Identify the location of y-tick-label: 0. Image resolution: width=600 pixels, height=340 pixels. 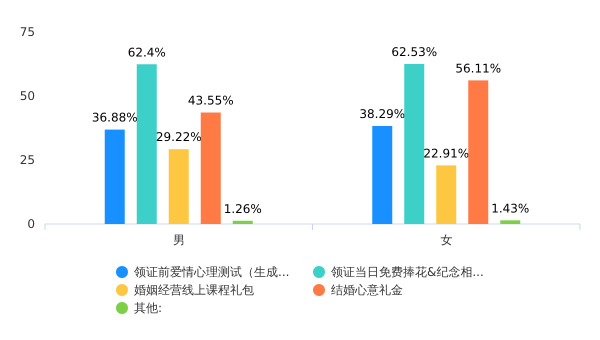
(31, 224).